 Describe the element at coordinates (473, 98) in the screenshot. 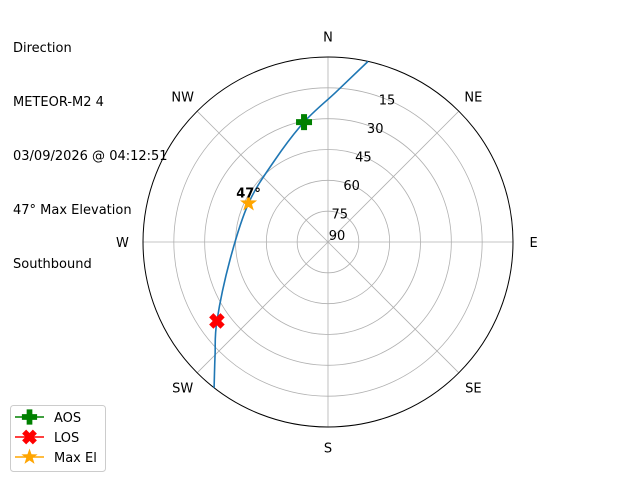

I see `angular-label-ne: NE` at that location.